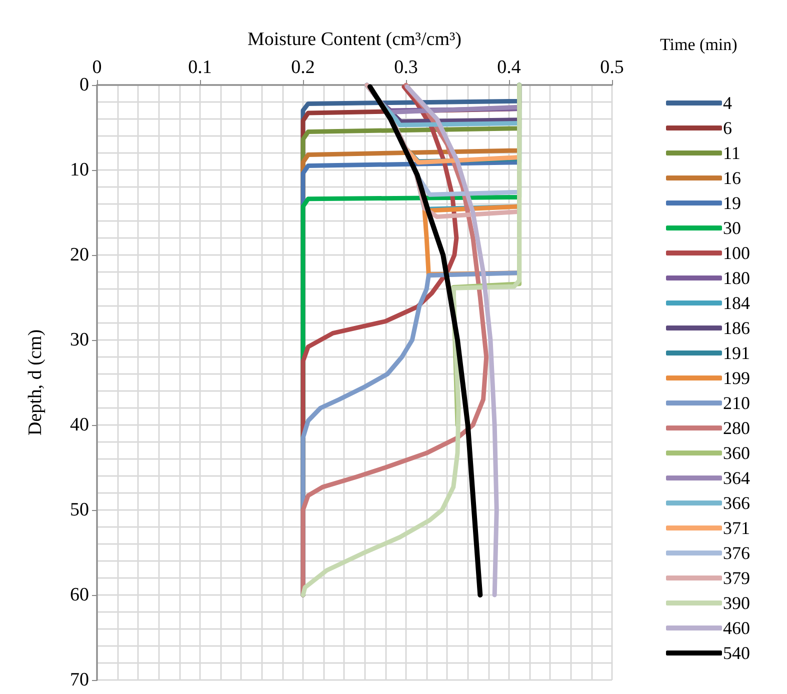 The image size is (787, 694). I want to click on legend-label: 11, so click(731, 153).